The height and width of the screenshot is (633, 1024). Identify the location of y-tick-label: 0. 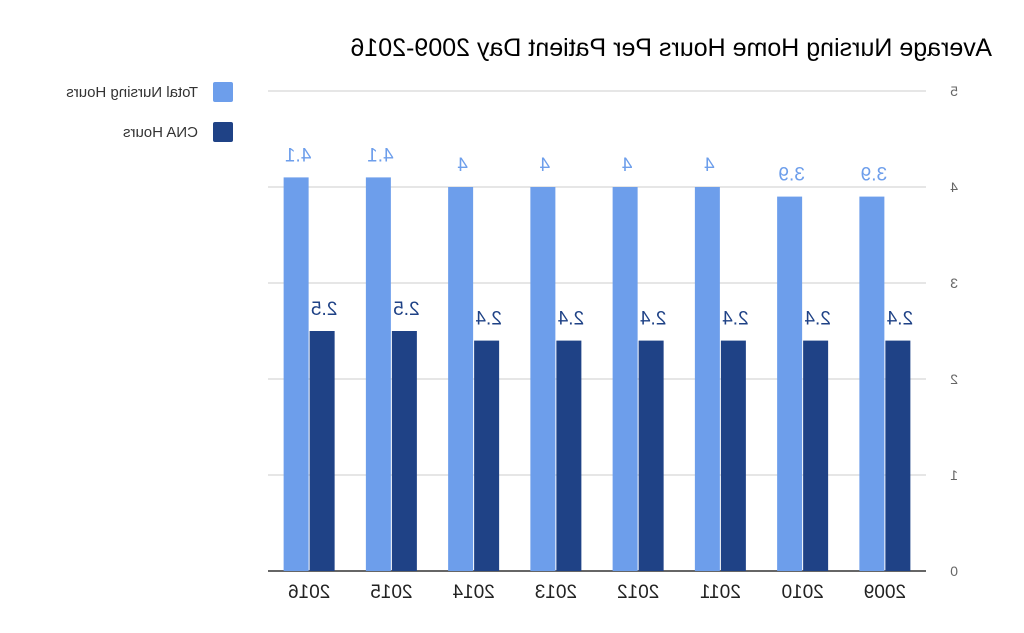
(954, 571).